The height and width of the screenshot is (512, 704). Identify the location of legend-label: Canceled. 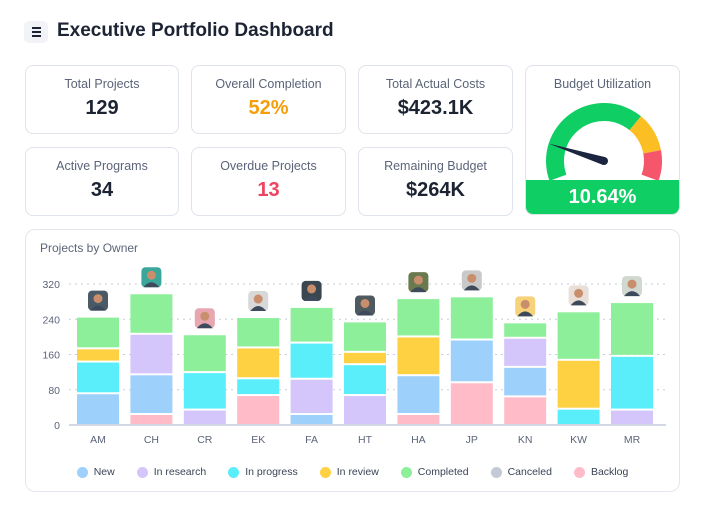
(529, 472).